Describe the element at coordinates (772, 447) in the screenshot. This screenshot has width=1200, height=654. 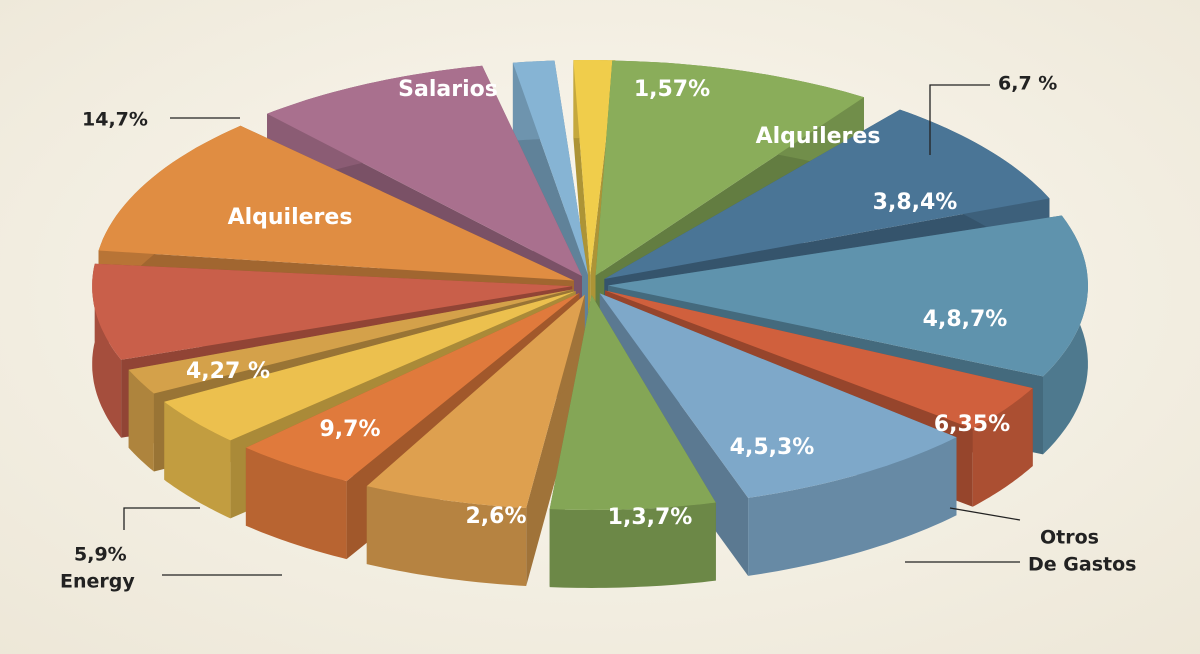
I see `slice-label: 4,5,3%` at that location.